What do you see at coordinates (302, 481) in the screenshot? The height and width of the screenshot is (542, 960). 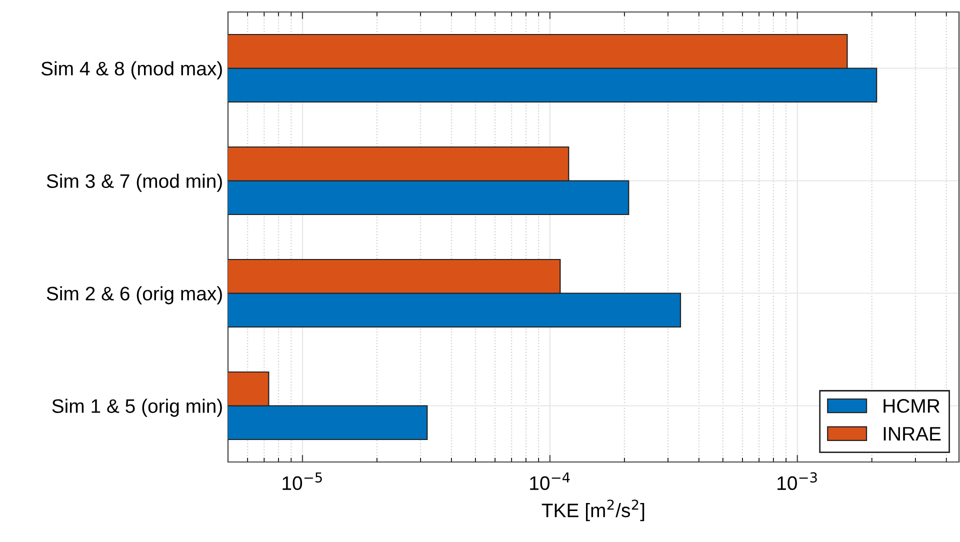 I see `x-tick-label: 10$^{−5}$` at bounding box center [302, 481].